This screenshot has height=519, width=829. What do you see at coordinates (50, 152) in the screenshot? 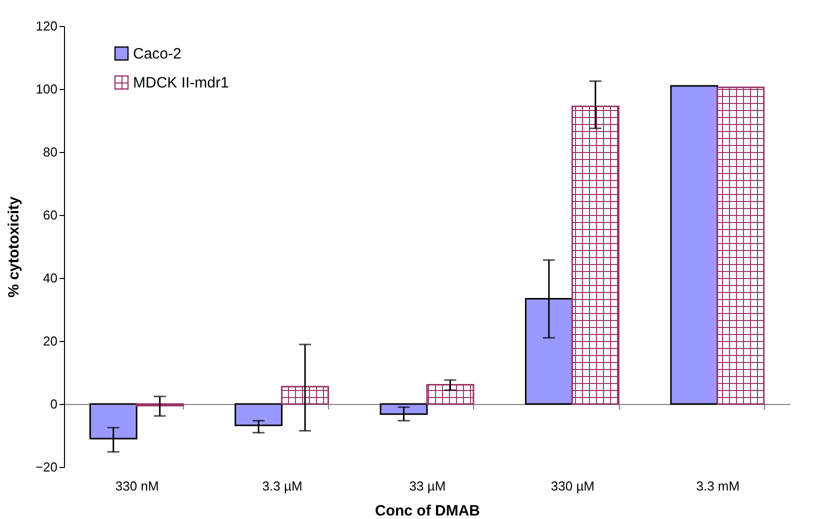
I see `y-tick-label: 80` at bounding box center [50, 152].